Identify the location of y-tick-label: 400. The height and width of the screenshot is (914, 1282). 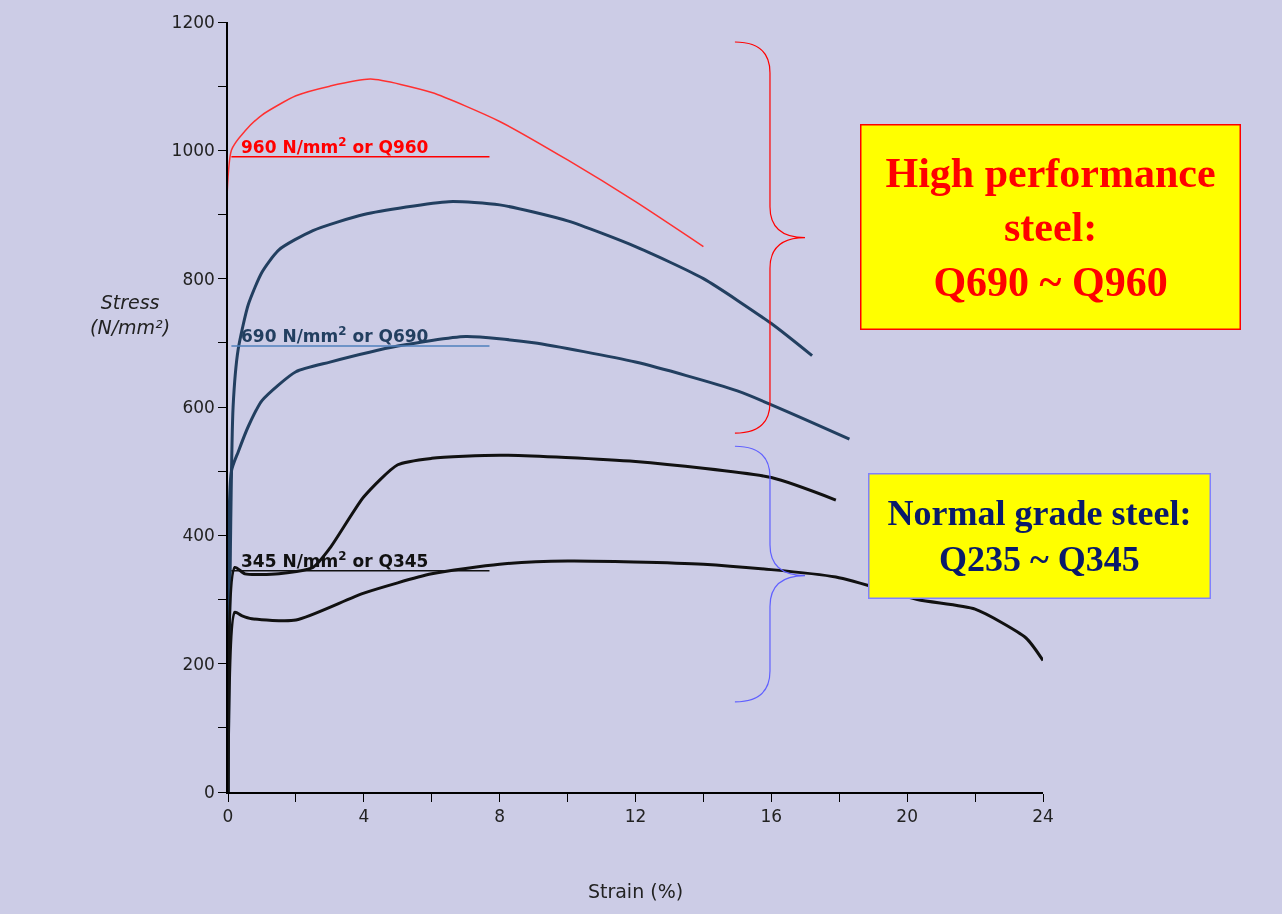
(198, 535).